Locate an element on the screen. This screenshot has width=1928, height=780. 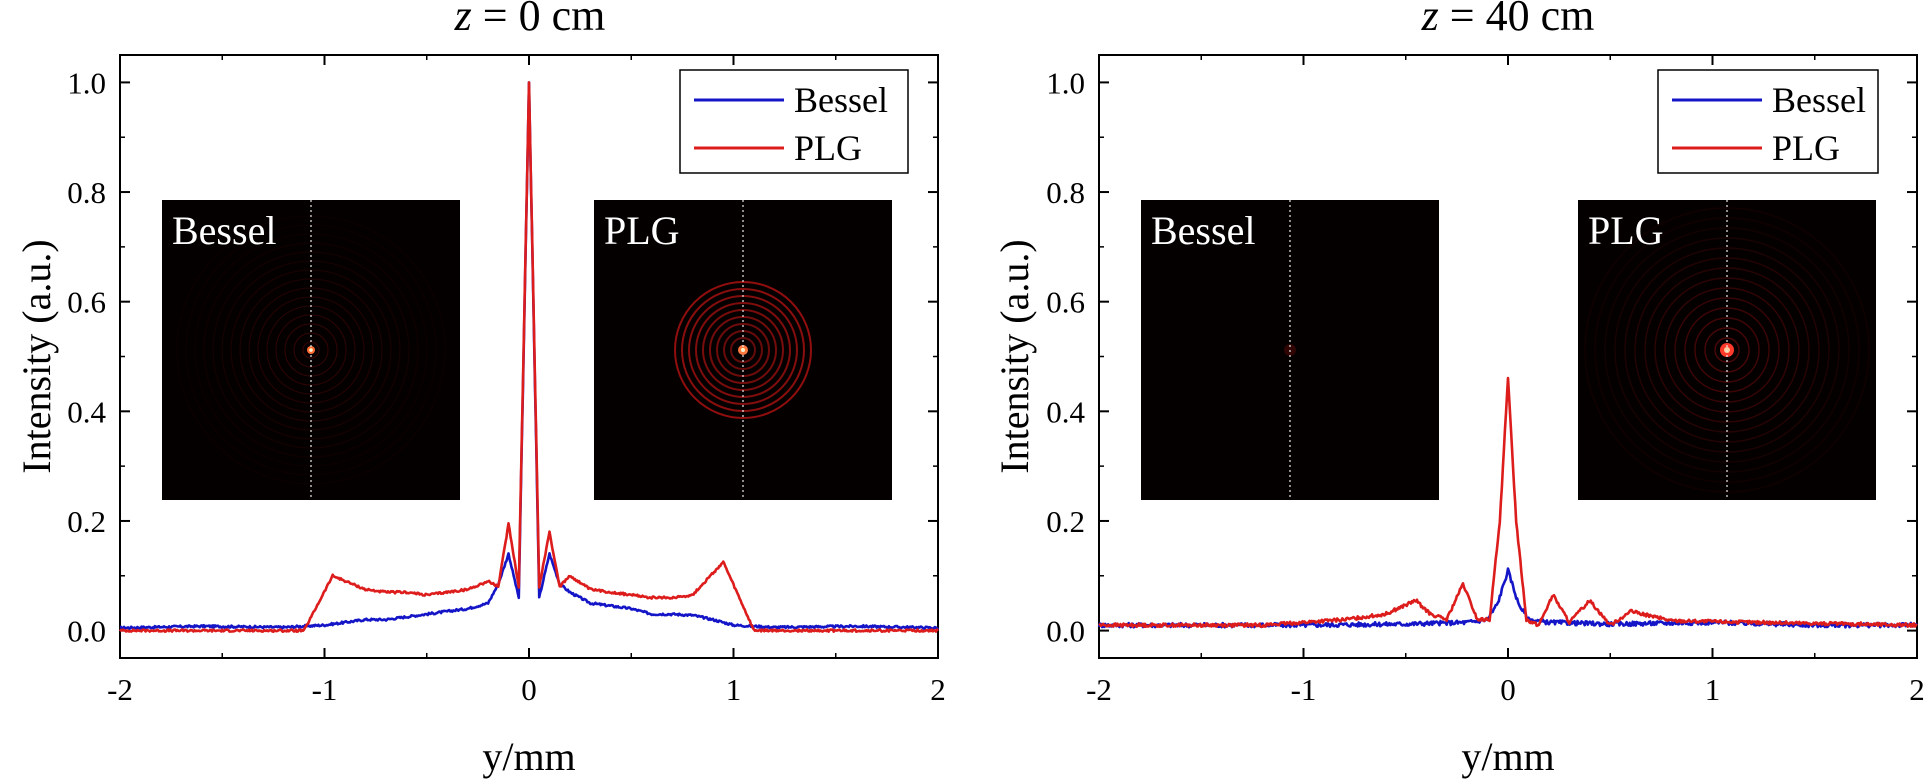
series-line-plg is located at coordinates (1508, 502).